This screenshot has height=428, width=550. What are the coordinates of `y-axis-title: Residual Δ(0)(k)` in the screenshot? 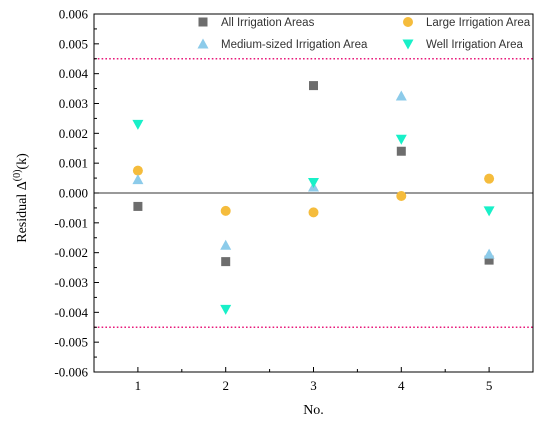 It's located at (21, 198).